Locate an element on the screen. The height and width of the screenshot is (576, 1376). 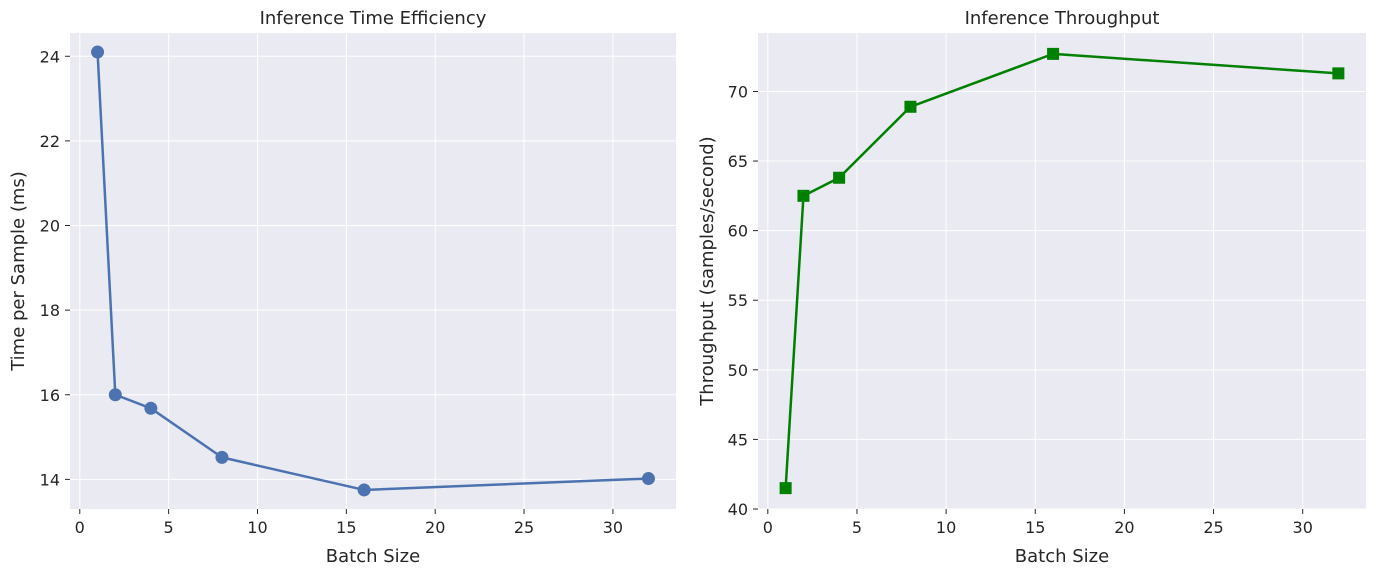
y-tick-label: 20 is located at coordinates (50, 226).